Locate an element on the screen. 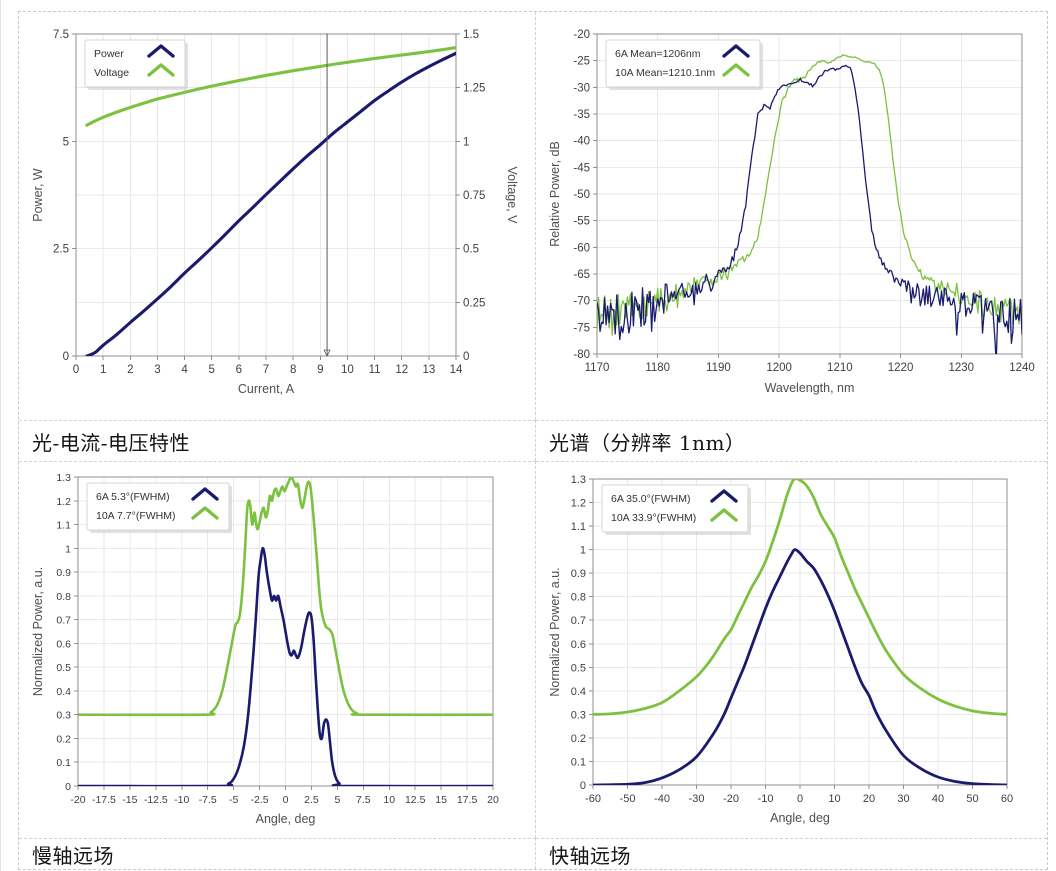 The image size is (1056, 871). series-6a-slow-axis is located at coordinates (285, 666).